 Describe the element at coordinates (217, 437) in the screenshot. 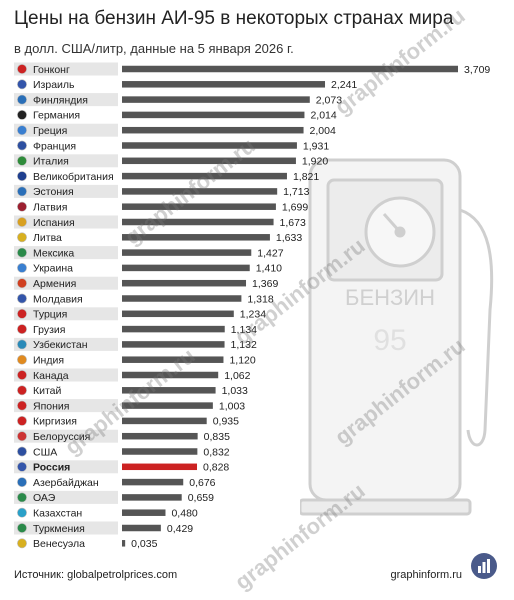

I see `data-label: 0,835` at that location.